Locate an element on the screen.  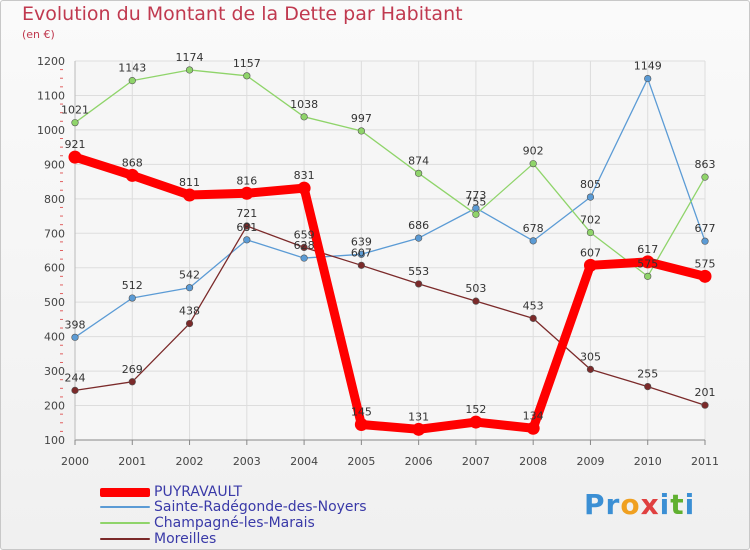
data-label: 512 is located at coordinates (132, 285).